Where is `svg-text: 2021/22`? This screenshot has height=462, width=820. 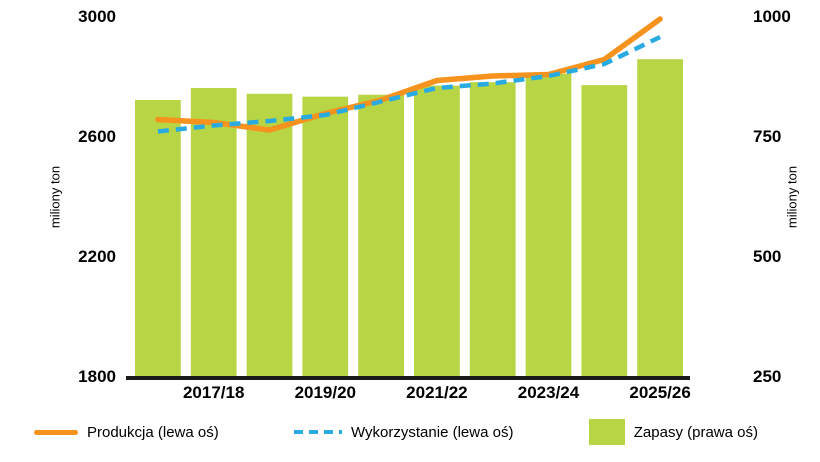 svg-text: 2021/22 is located at coordinates (436, 392).